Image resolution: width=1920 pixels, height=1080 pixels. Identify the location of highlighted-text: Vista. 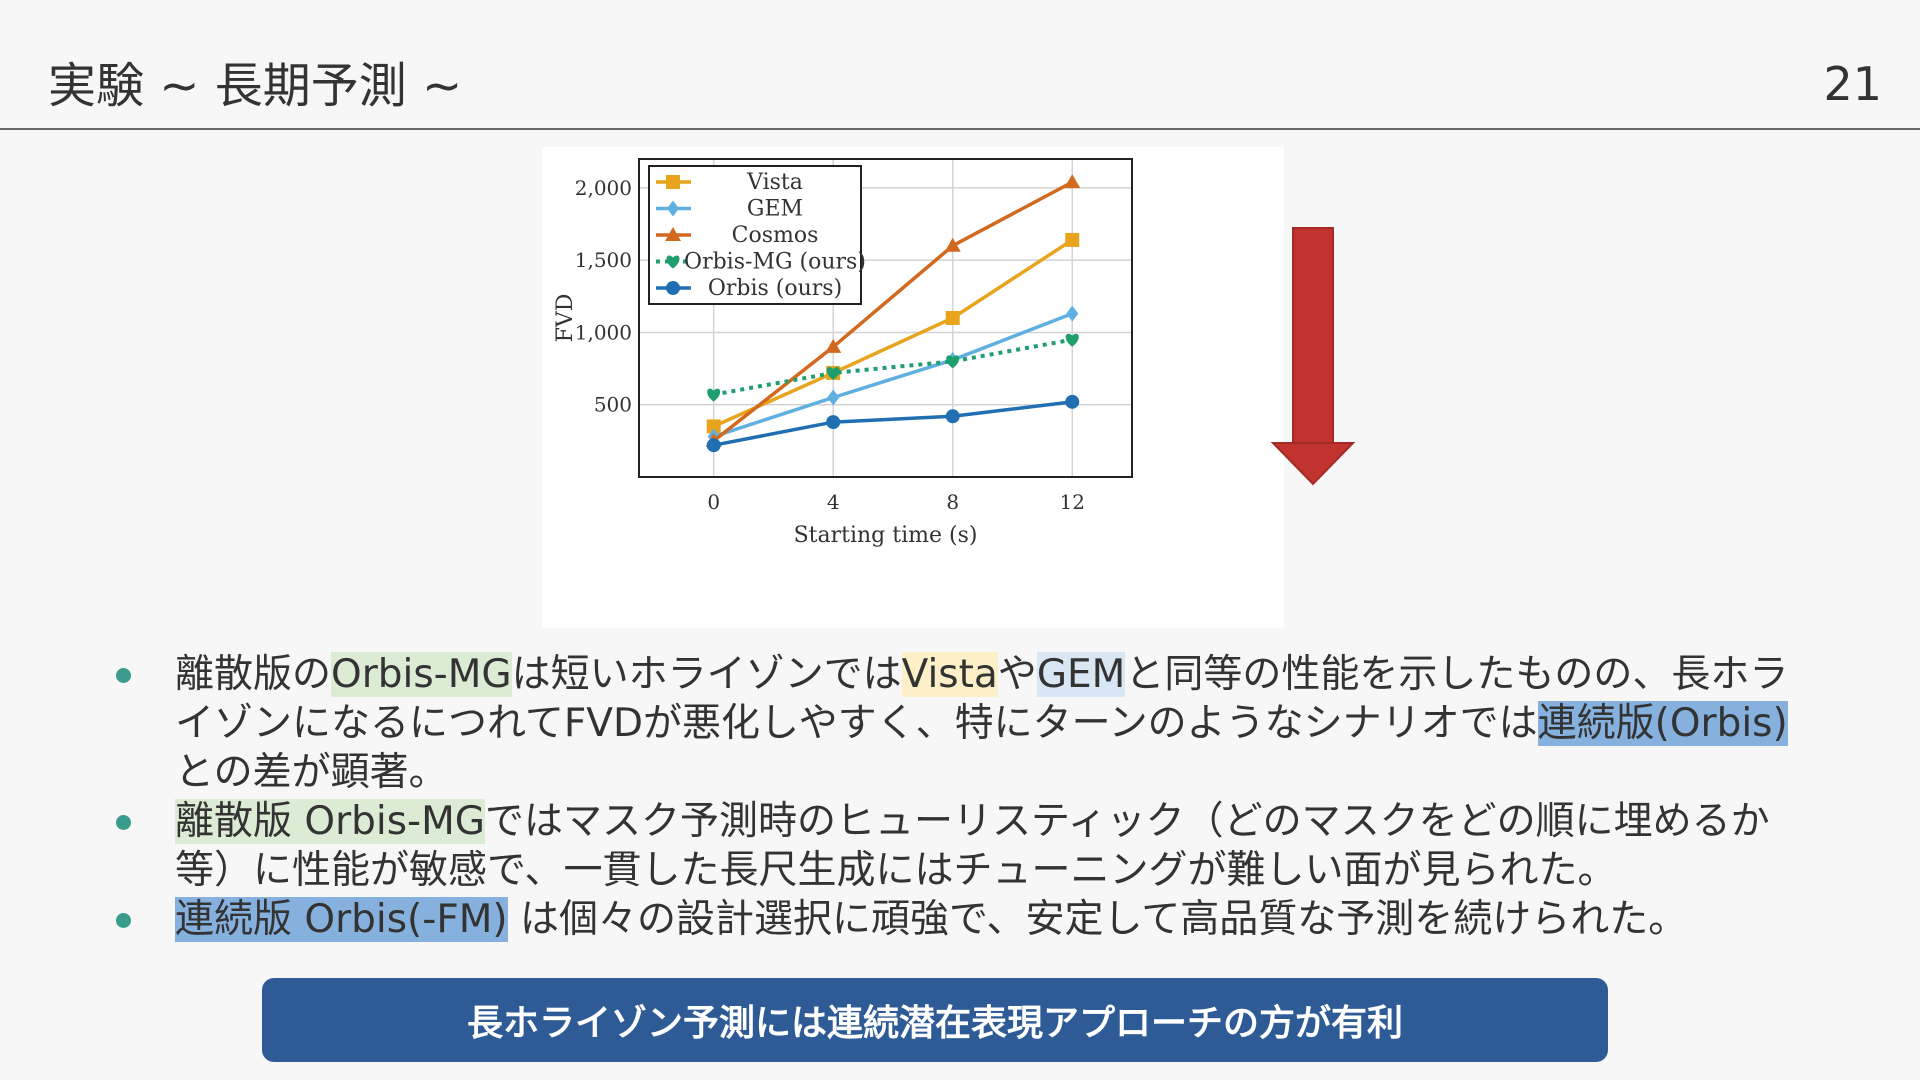
(949, 674).